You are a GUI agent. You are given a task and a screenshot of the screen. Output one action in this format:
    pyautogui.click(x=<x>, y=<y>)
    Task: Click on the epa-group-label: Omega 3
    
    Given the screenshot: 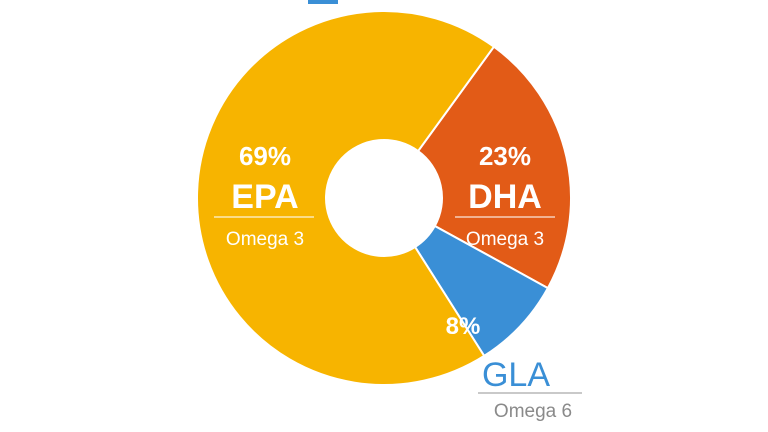 What is the action you would take?
    pyautogui.click(x=265, y=239)
    